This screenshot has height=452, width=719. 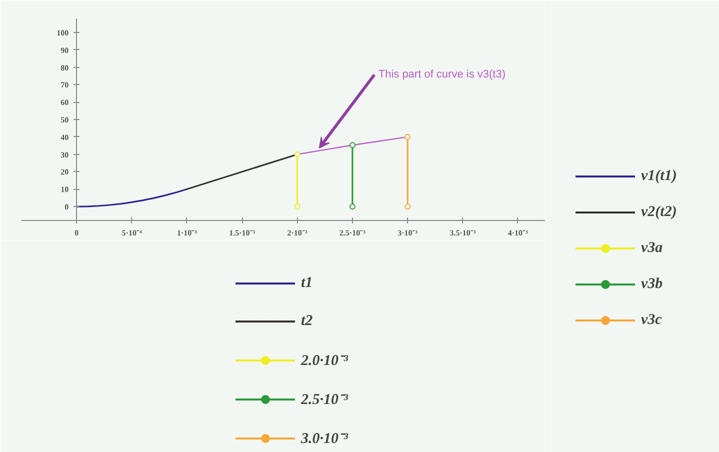 What do you see at coordinates (651, 320) in the screenshot?
I see `legend-label: v3c` at bounding box center [651, 320].